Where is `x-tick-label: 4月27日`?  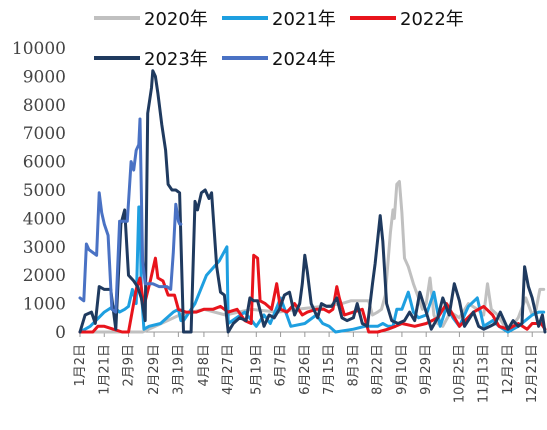
x-tick-label: 4月27日 is located at coordinates (228, 369).